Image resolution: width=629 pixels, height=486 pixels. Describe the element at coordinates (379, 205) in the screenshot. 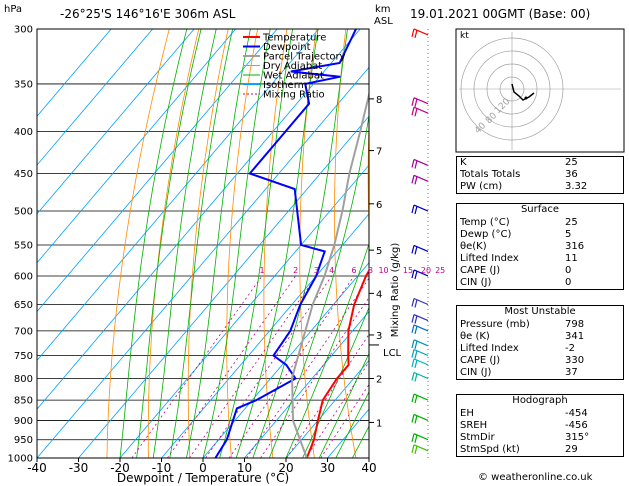

I see `km-tick-6: 6` at that location.